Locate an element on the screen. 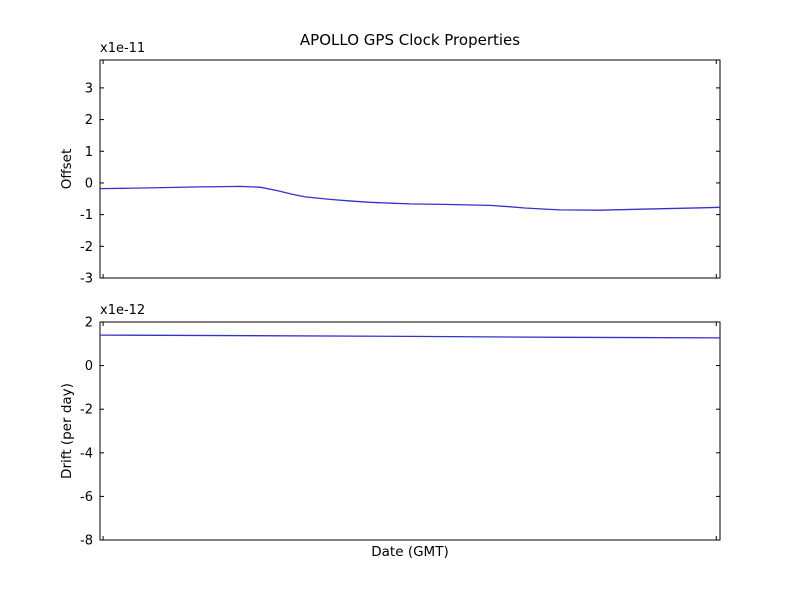 Image resolution: width=800 pixels, height=600 pixels. y-tick-label-0: -2 is located at coordinates (86, 247).